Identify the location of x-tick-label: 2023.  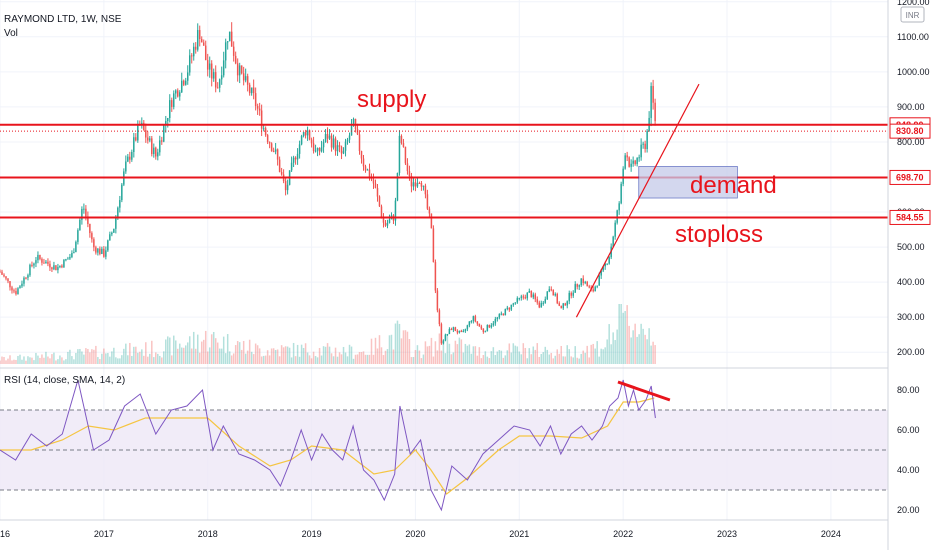
(727, 534).